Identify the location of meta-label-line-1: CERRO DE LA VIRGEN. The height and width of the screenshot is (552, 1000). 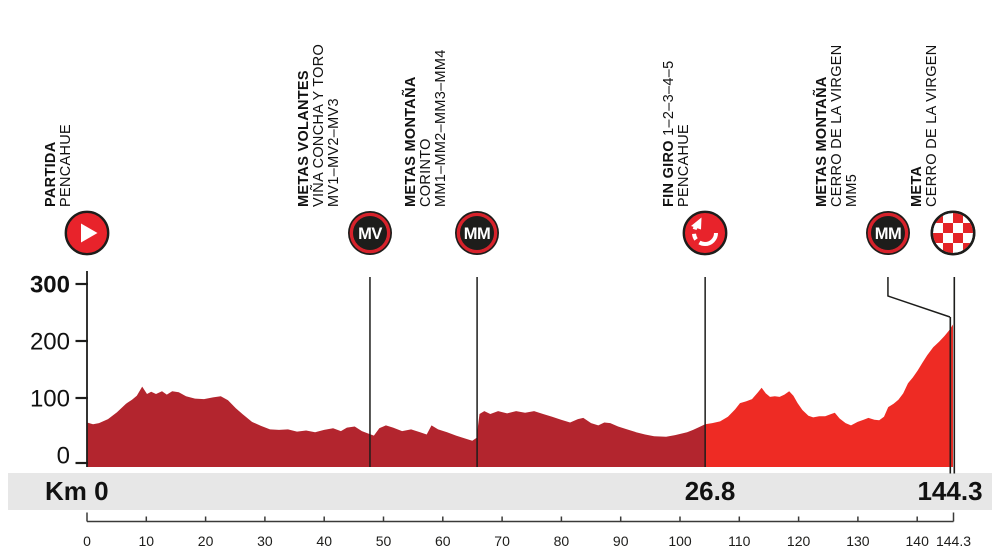
(932, 125).